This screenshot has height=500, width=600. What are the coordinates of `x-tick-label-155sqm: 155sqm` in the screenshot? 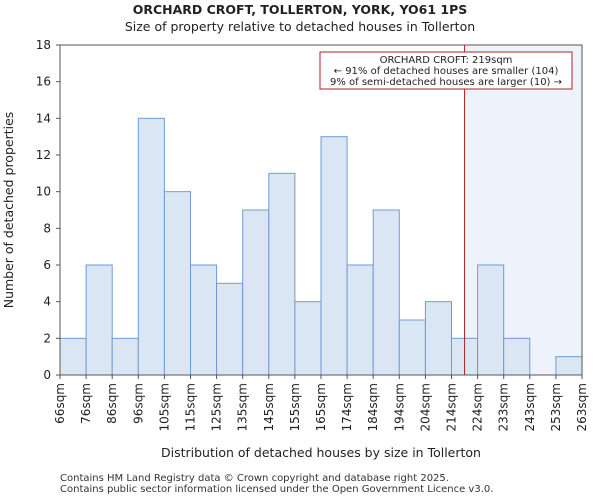 It's located at (295, 407).